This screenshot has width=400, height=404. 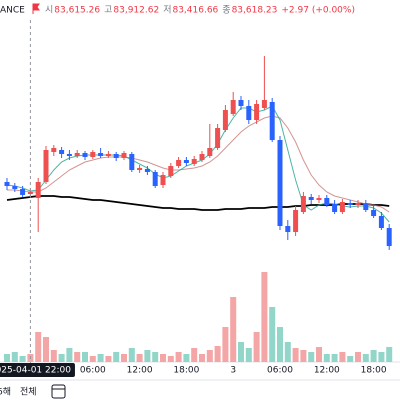 What do you see at coordinates (28, 392) in the screenshot?
I see `range-tab: 전체` at bounding box center [28, 392].